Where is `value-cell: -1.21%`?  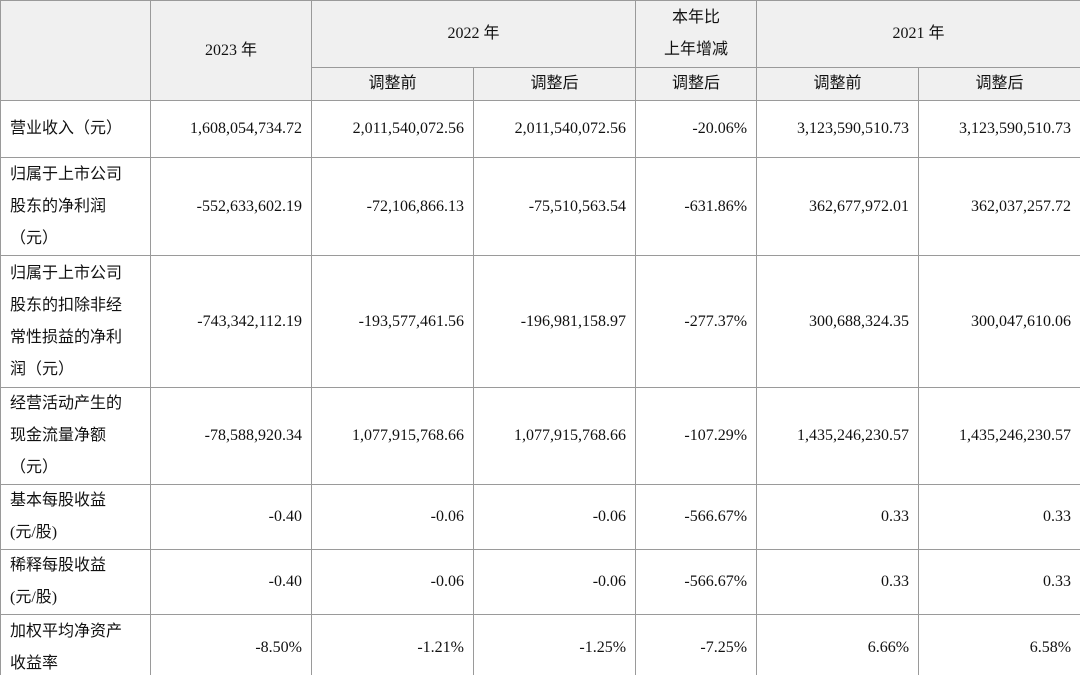
value-cell: -1.21% is located at coordinates (392, 644).